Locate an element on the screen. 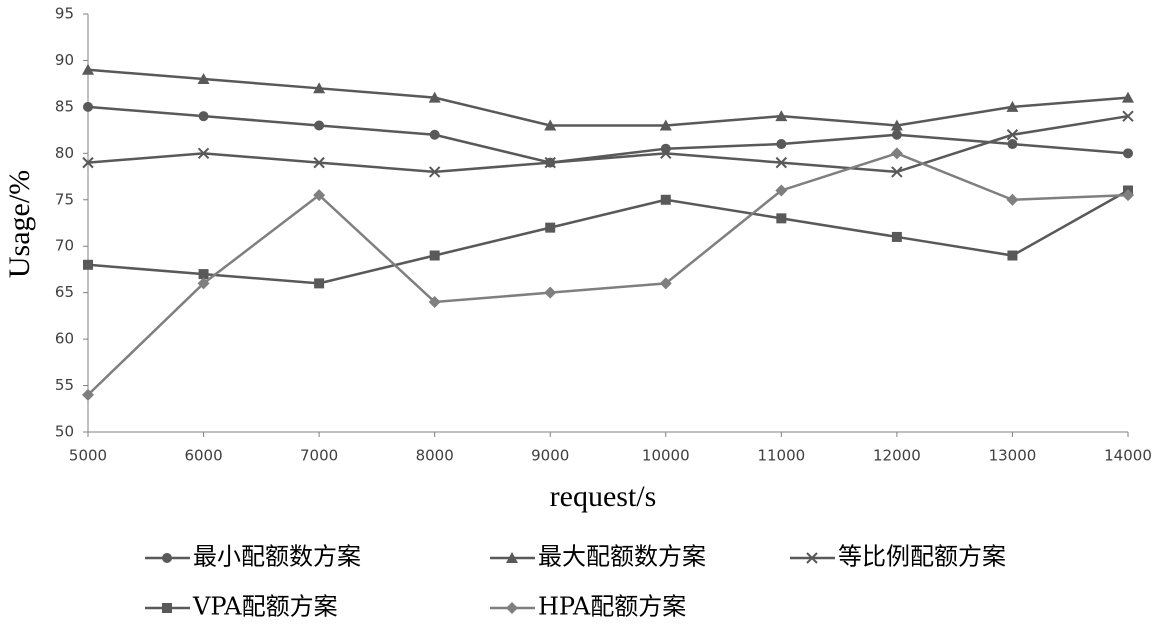 This screenshot has width=1161, height=632. y-tick-label: 80 is located at coordinates (64, 153).